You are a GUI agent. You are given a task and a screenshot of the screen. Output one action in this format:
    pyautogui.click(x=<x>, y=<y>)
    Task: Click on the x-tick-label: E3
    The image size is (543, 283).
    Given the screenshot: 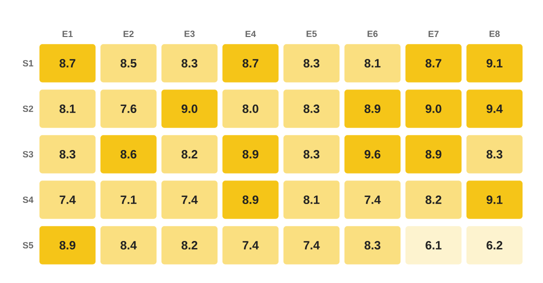 What is the action you would take?
    pyautogui.click(x=189, y=33)
    